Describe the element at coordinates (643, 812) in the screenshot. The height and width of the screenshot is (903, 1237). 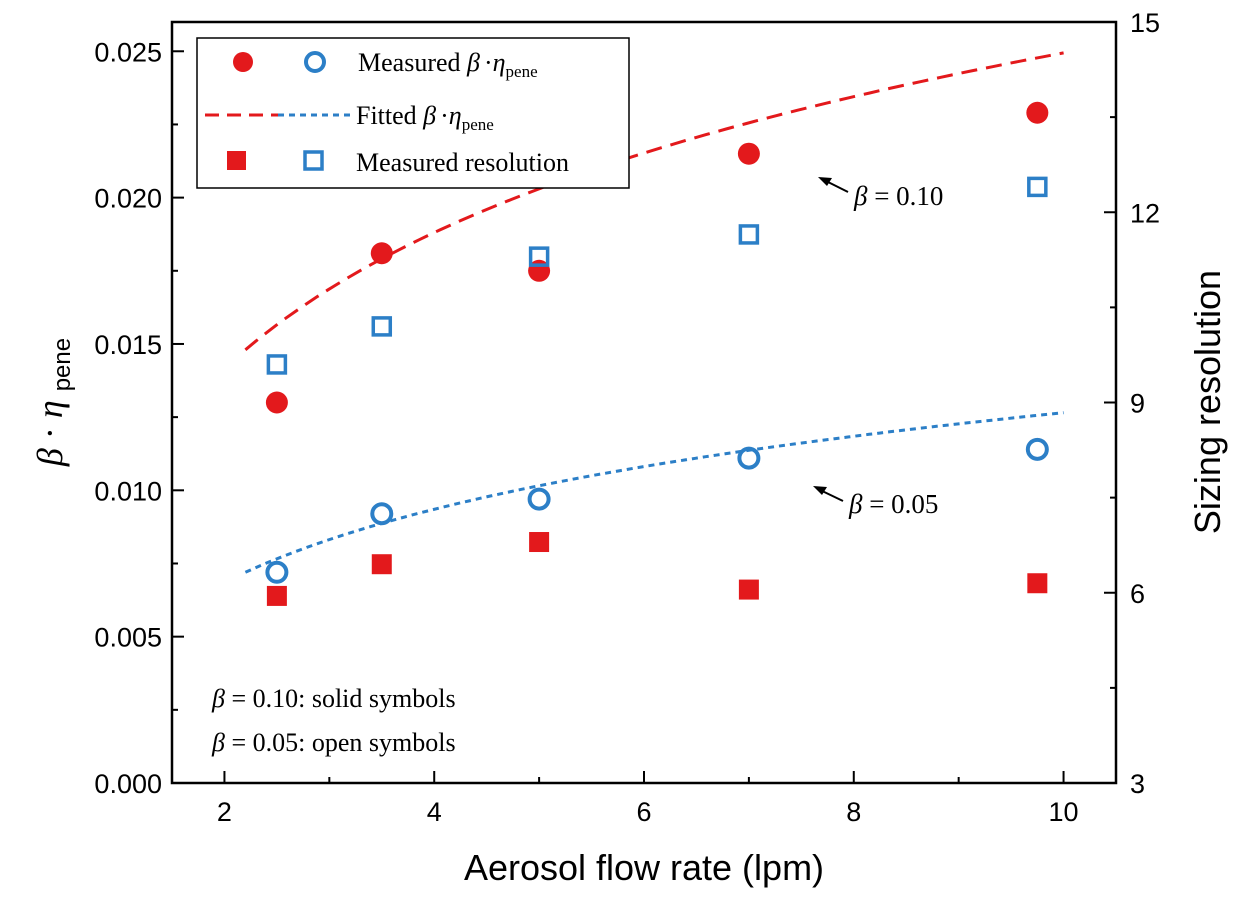
I see `x-tick-label: 6` at that location.